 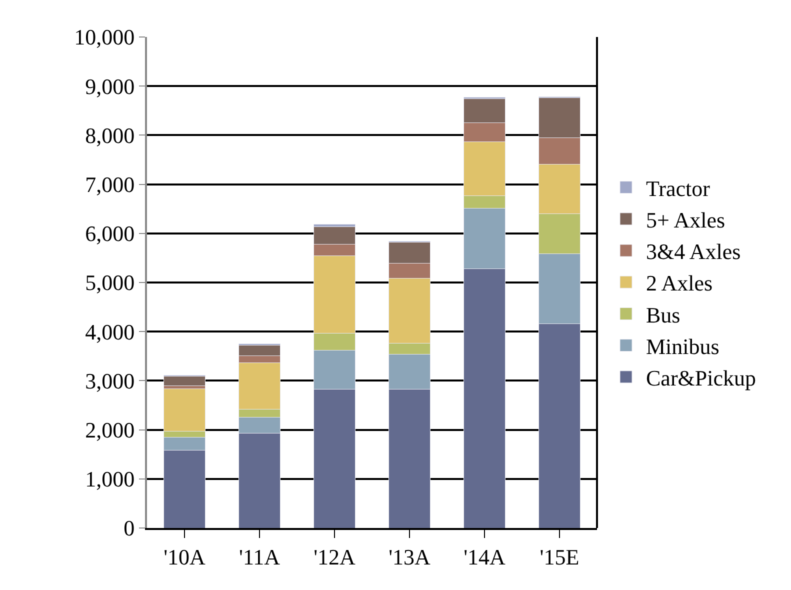 I want to click on bar, so click(x=185, y=381).